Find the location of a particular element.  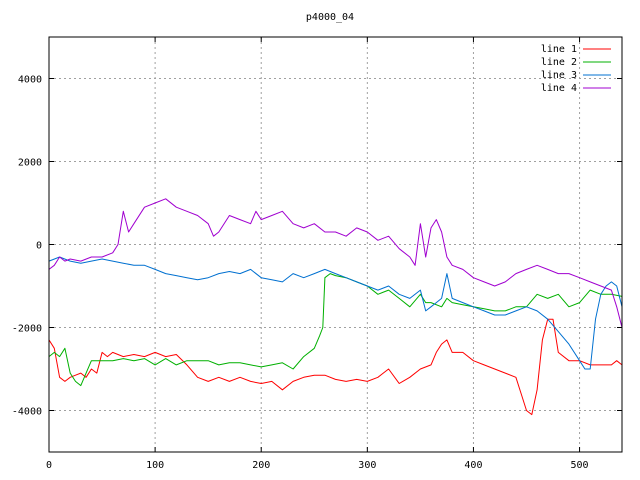

legend-label-3: line 3 is located at coordinates (559, 75).